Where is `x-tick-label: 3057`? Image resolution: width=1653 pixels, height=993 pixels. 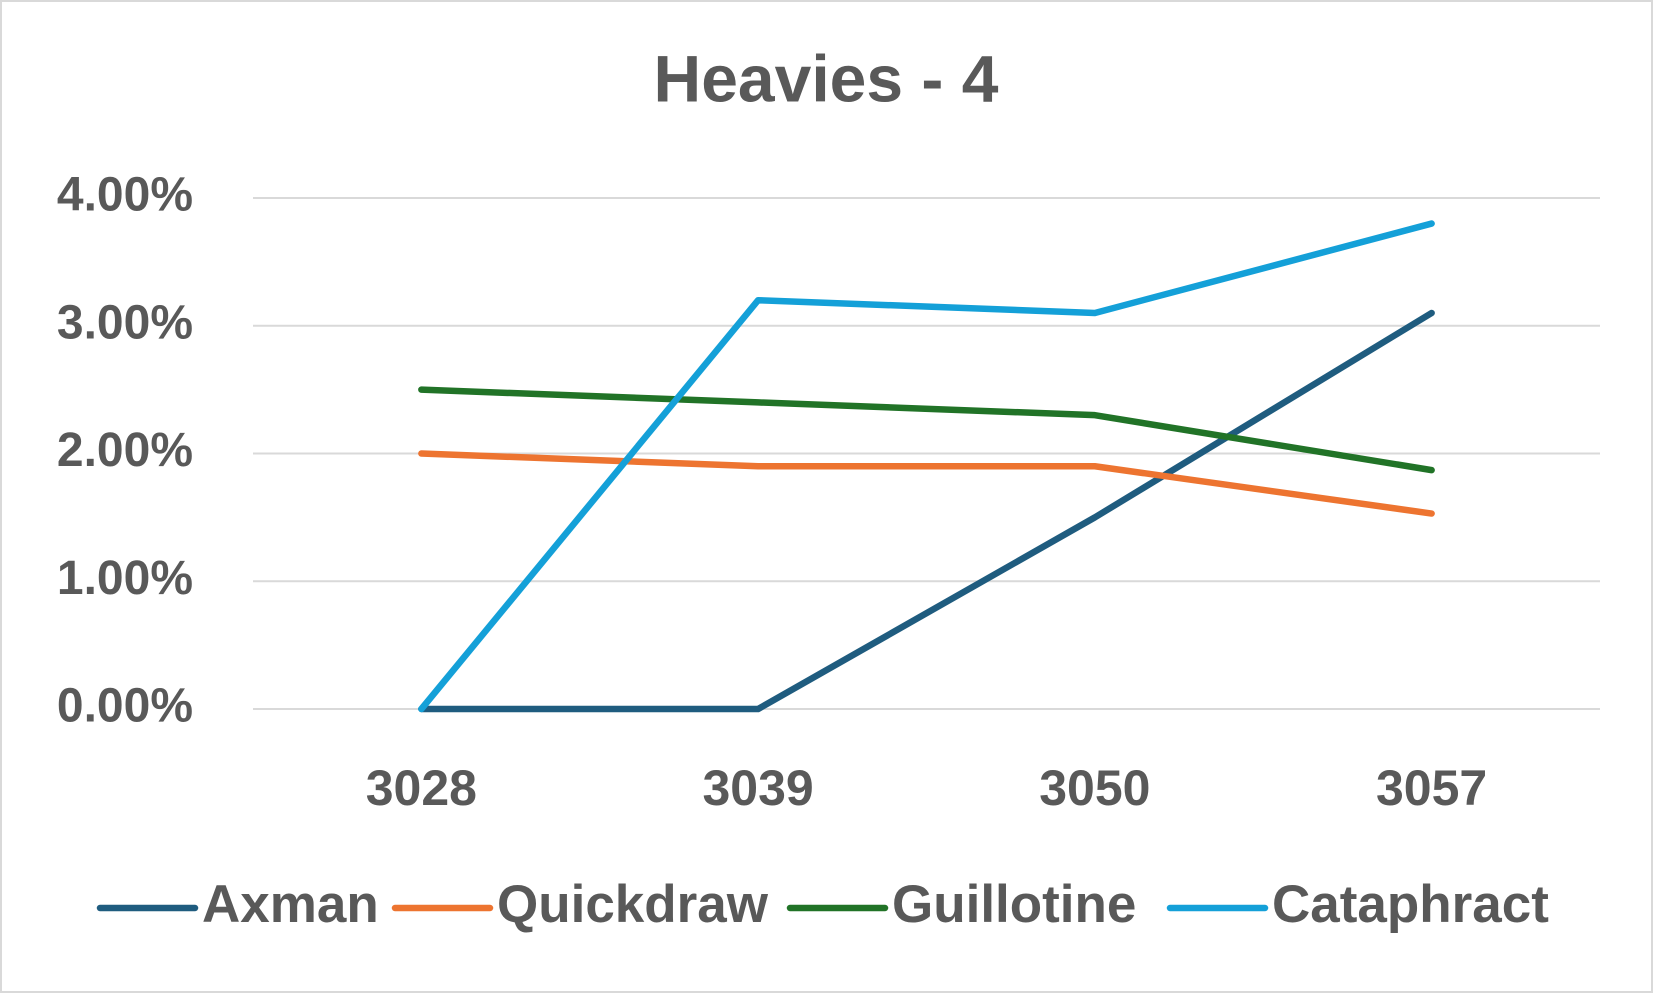
x-tick-label: 3057 is located at coordinates (1431, 788).